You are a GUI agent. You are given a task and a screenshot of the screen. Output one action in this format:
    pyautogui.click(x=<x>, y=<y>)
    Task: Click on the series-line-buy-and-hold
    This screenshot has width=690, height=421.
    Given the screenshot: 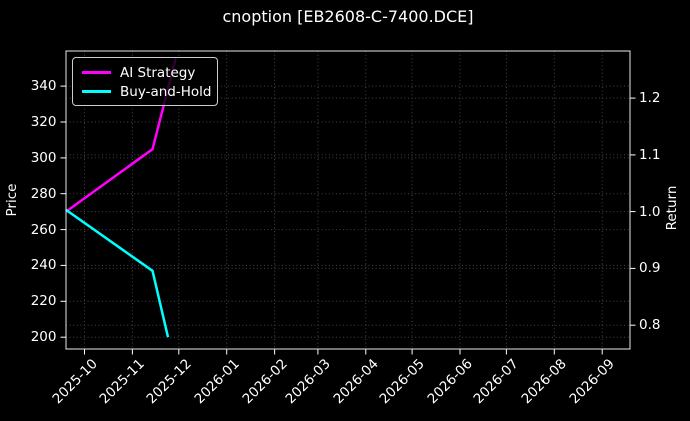 What is the action you would take?
    pyautogui.click(x=117, y=273)
    